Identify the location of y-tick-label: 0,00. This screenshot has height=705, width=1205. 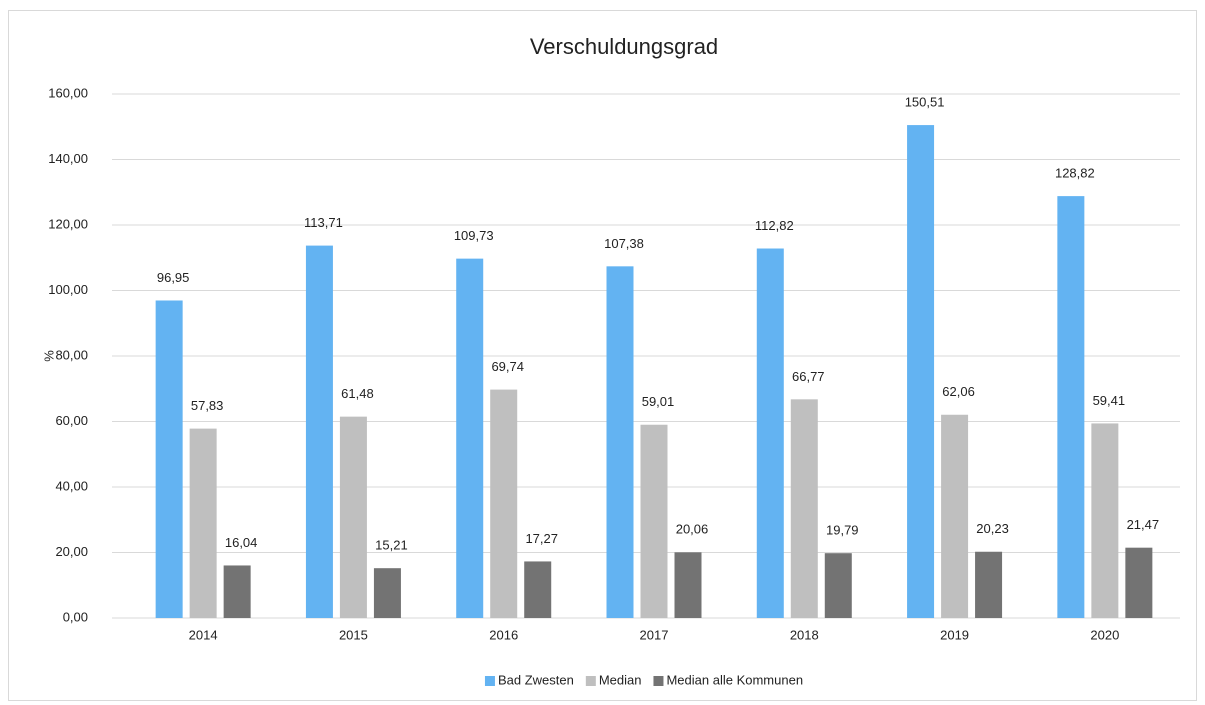
(75, 616).